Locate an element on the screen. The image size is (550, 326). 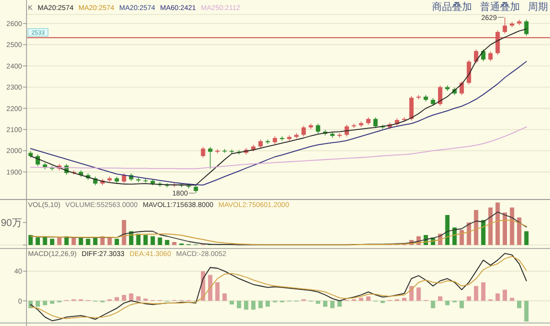
text: 周期 is located at coordinates (538, 7).